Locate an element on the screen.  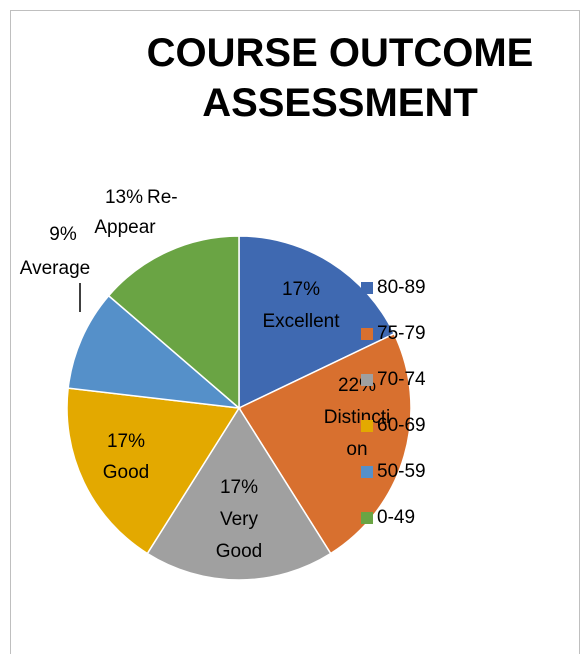
data-label: 13% is located at coordinates (124, 197).